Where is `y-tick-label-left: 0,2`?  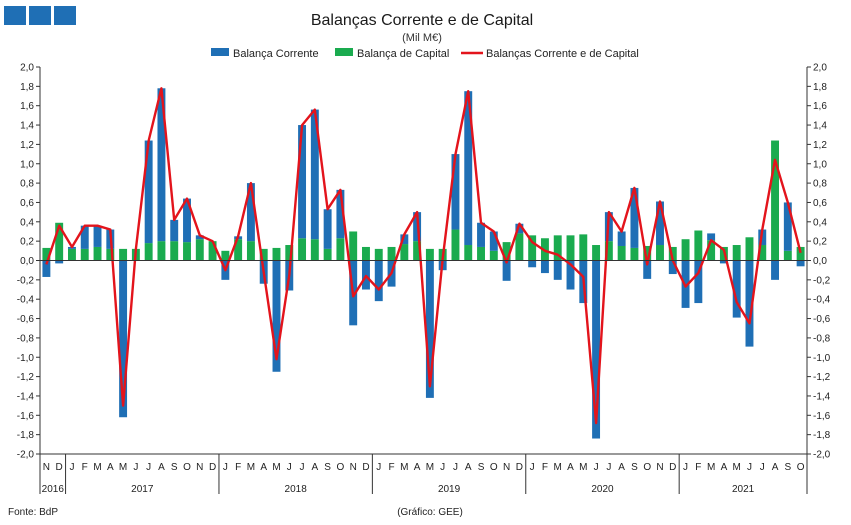 y-tick-label-left: 0,2 is located at coordinates (27, 242).